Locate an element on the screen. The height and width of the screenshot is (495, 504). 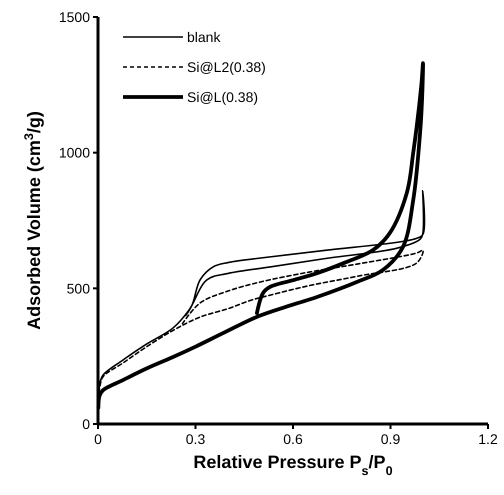
x-tick-label: 0.6 is located at coordinates (293, 439).